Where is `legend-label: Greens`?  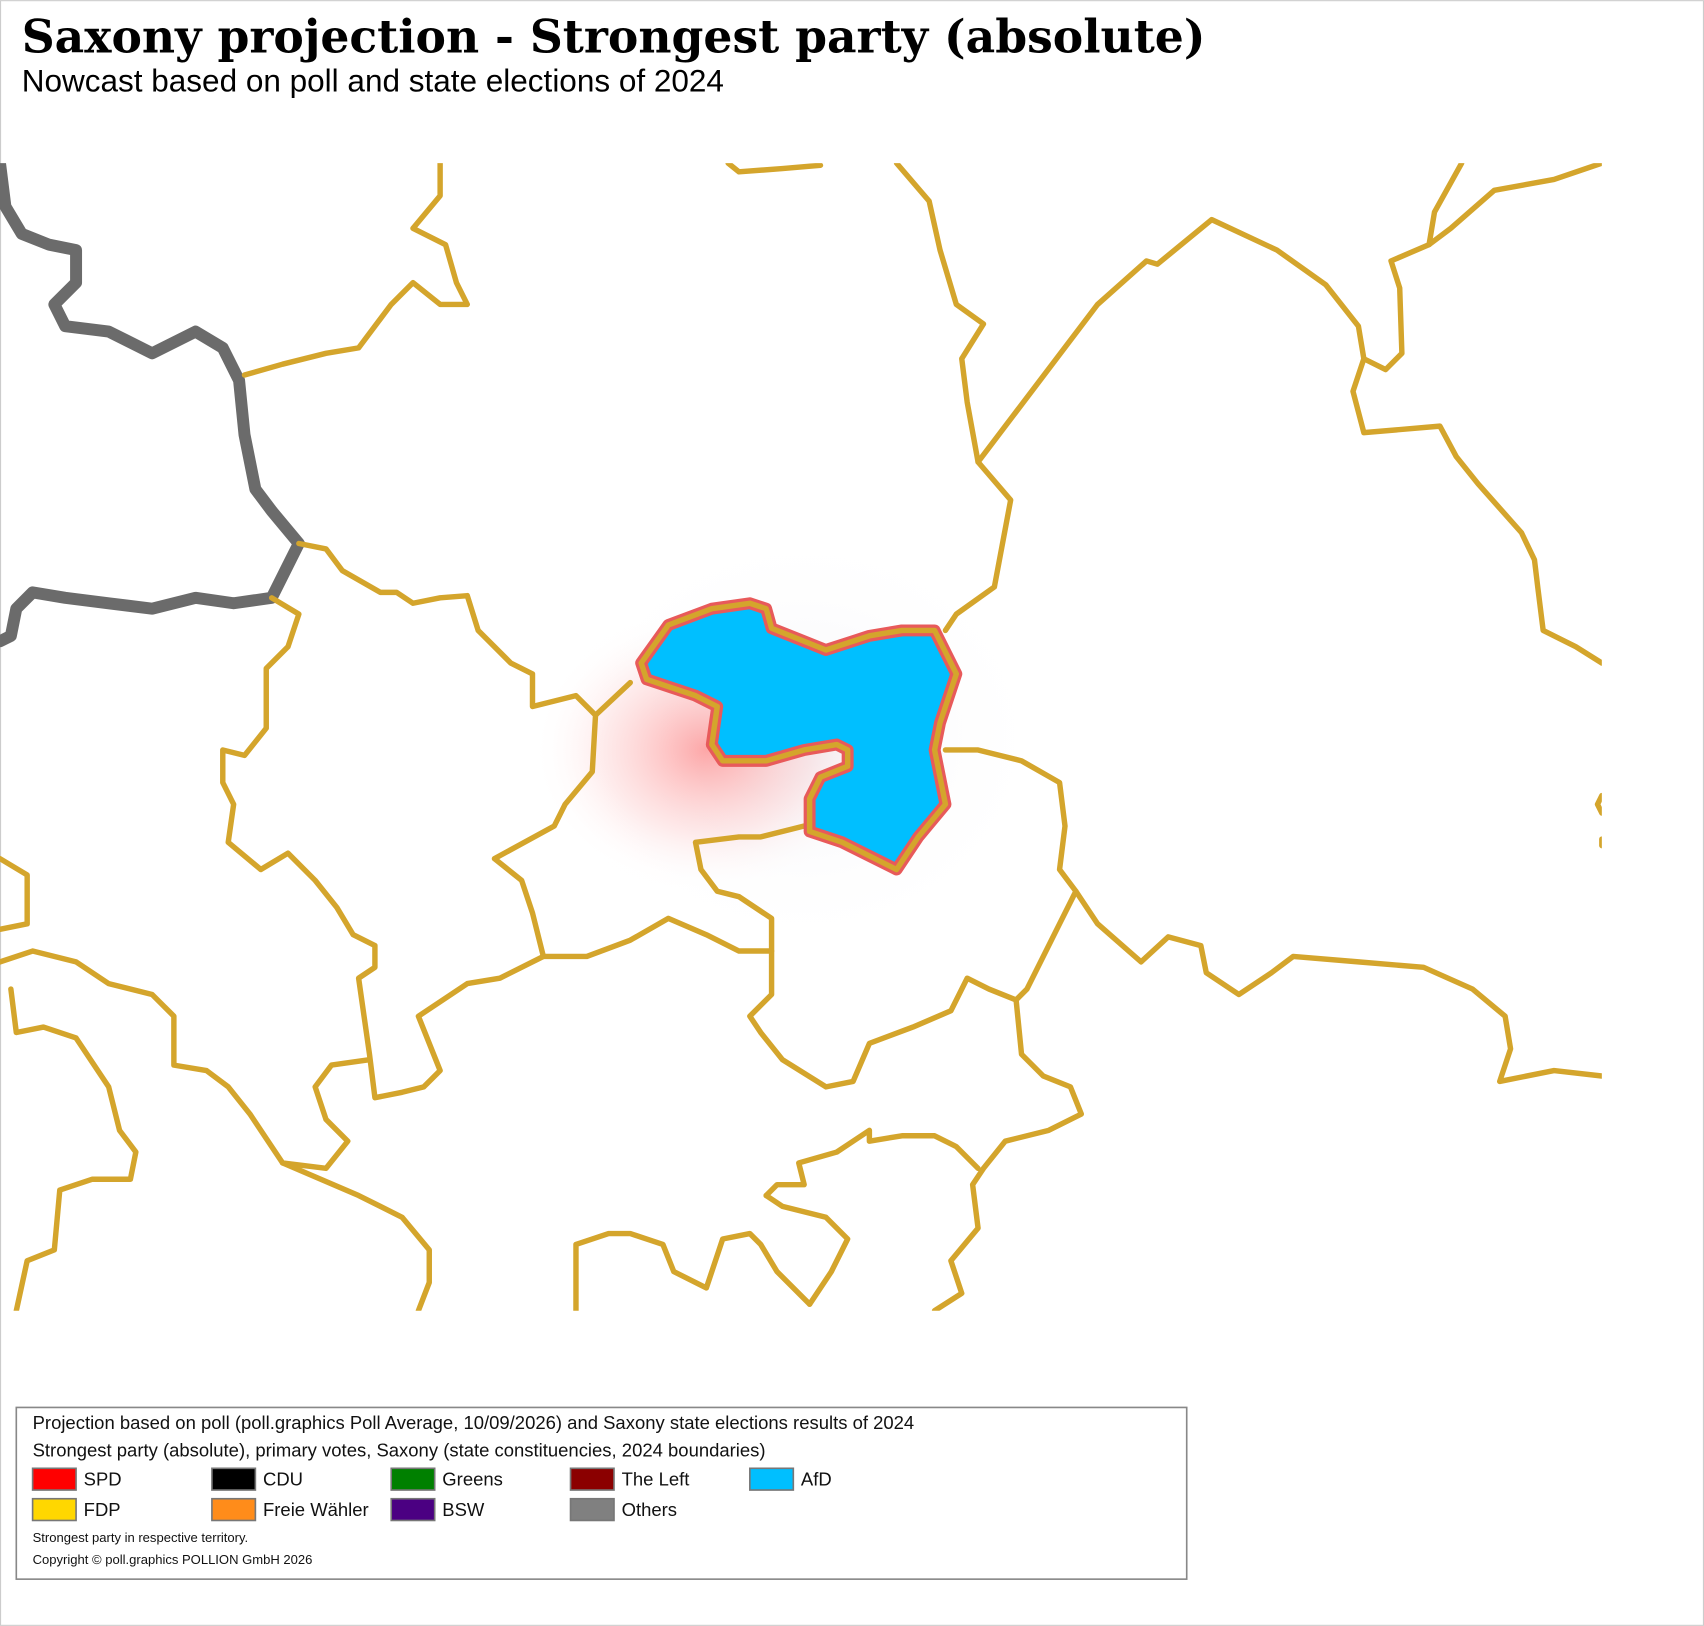 legend-label: Greens is located at coordinates (472, 1479).